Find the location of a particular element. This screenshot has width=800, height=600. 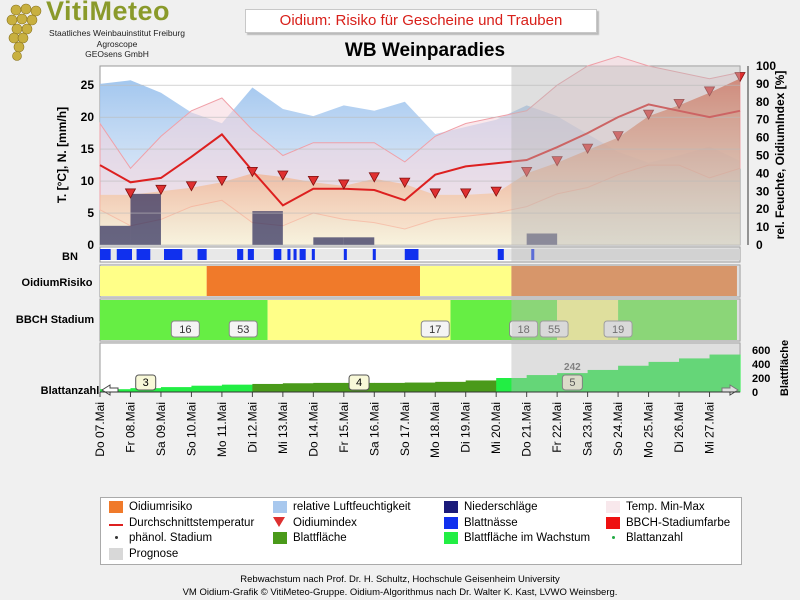

leaf-count-label: 4 is located at coordinates (359, 383).